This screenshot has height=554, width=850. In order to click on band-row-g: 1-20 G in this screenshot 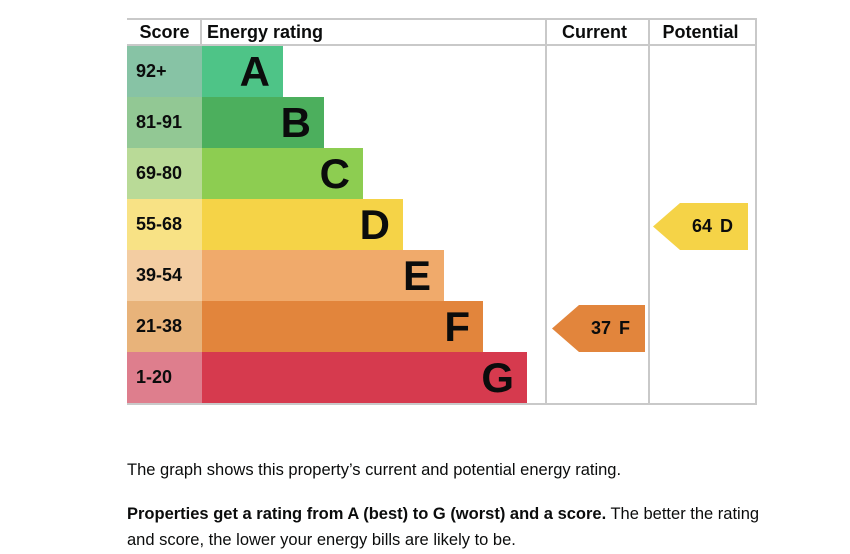, I will do `click(441, 377)`.